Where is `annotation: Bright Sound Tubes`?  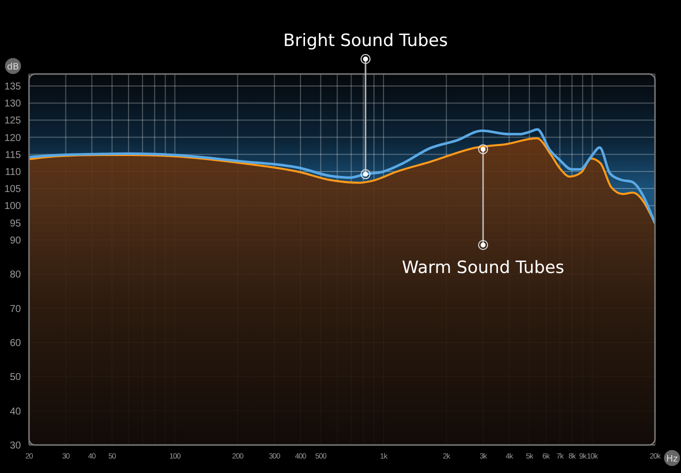
annotation: Bright Sound Tubes is located at coordinates (365, 41).